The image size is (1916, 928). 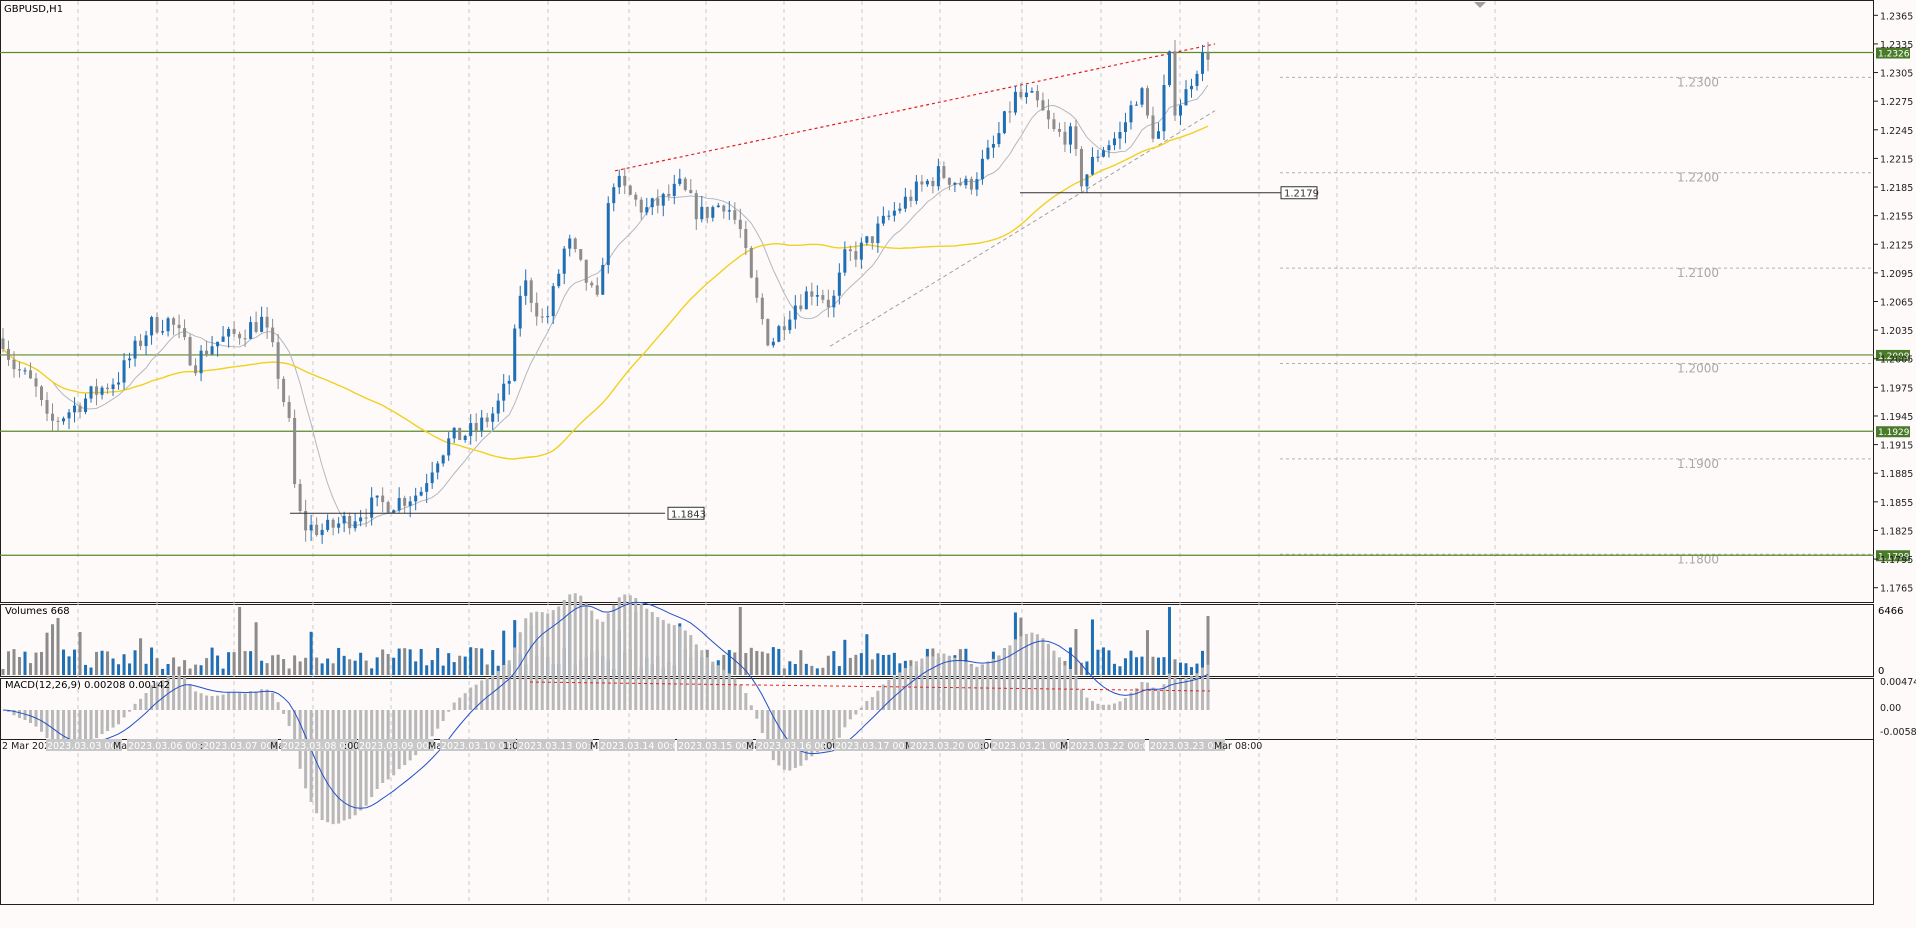 I want to click on round-level-label: 1.2000, so click(x=1698, y=369).